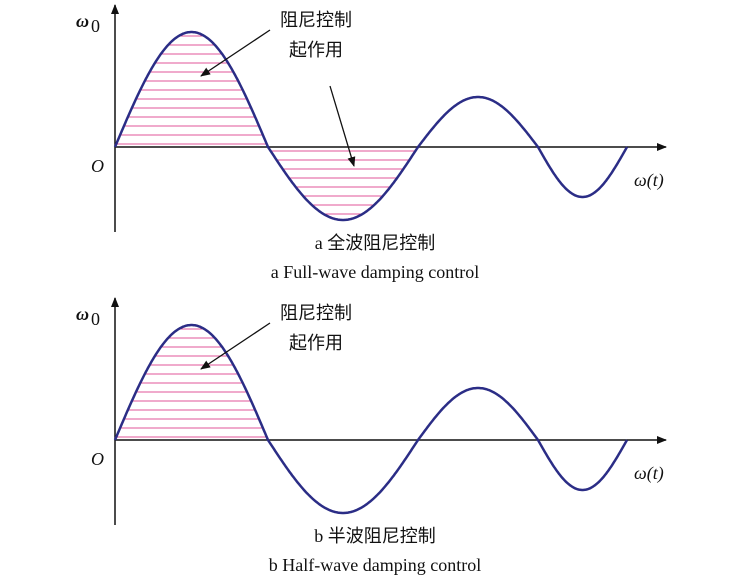  What do you see at coordinates (375, 243) in the screenshot?
I see `caption-zh: a 全波阻尼控制` at bounding box center [375, 243].